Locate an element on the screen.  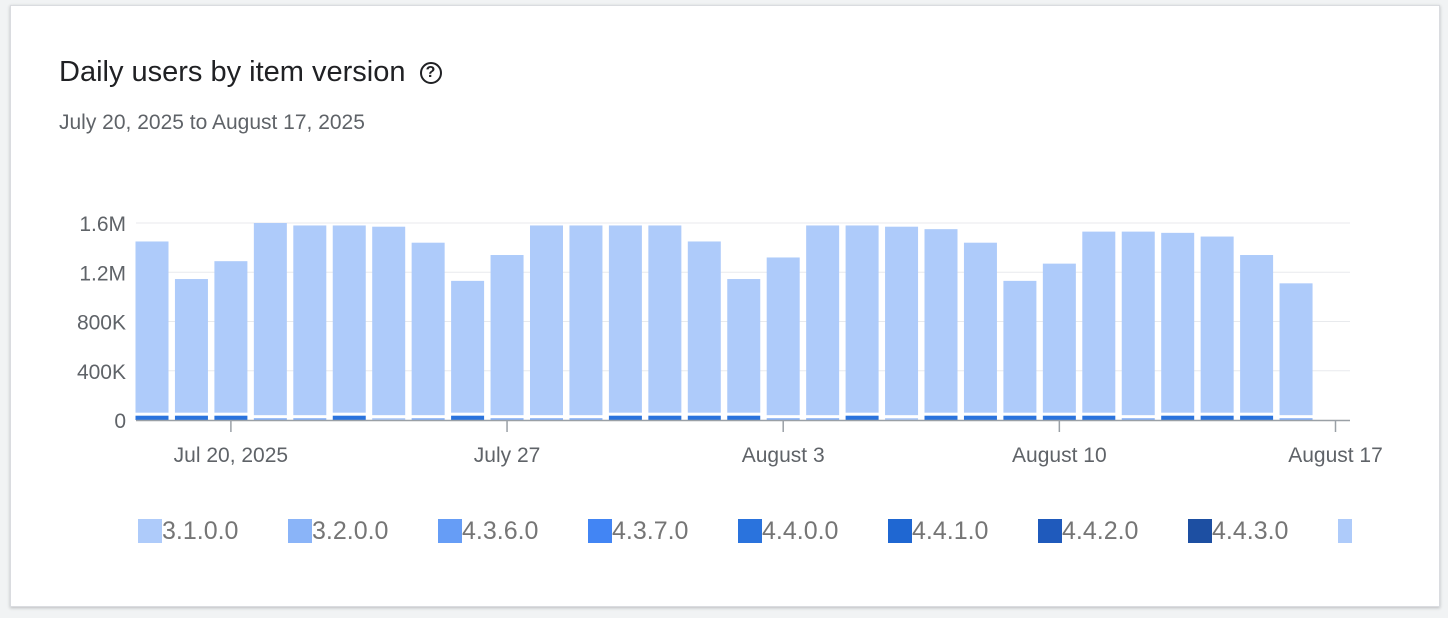
legend-item is located at coordinates (1345, 531).